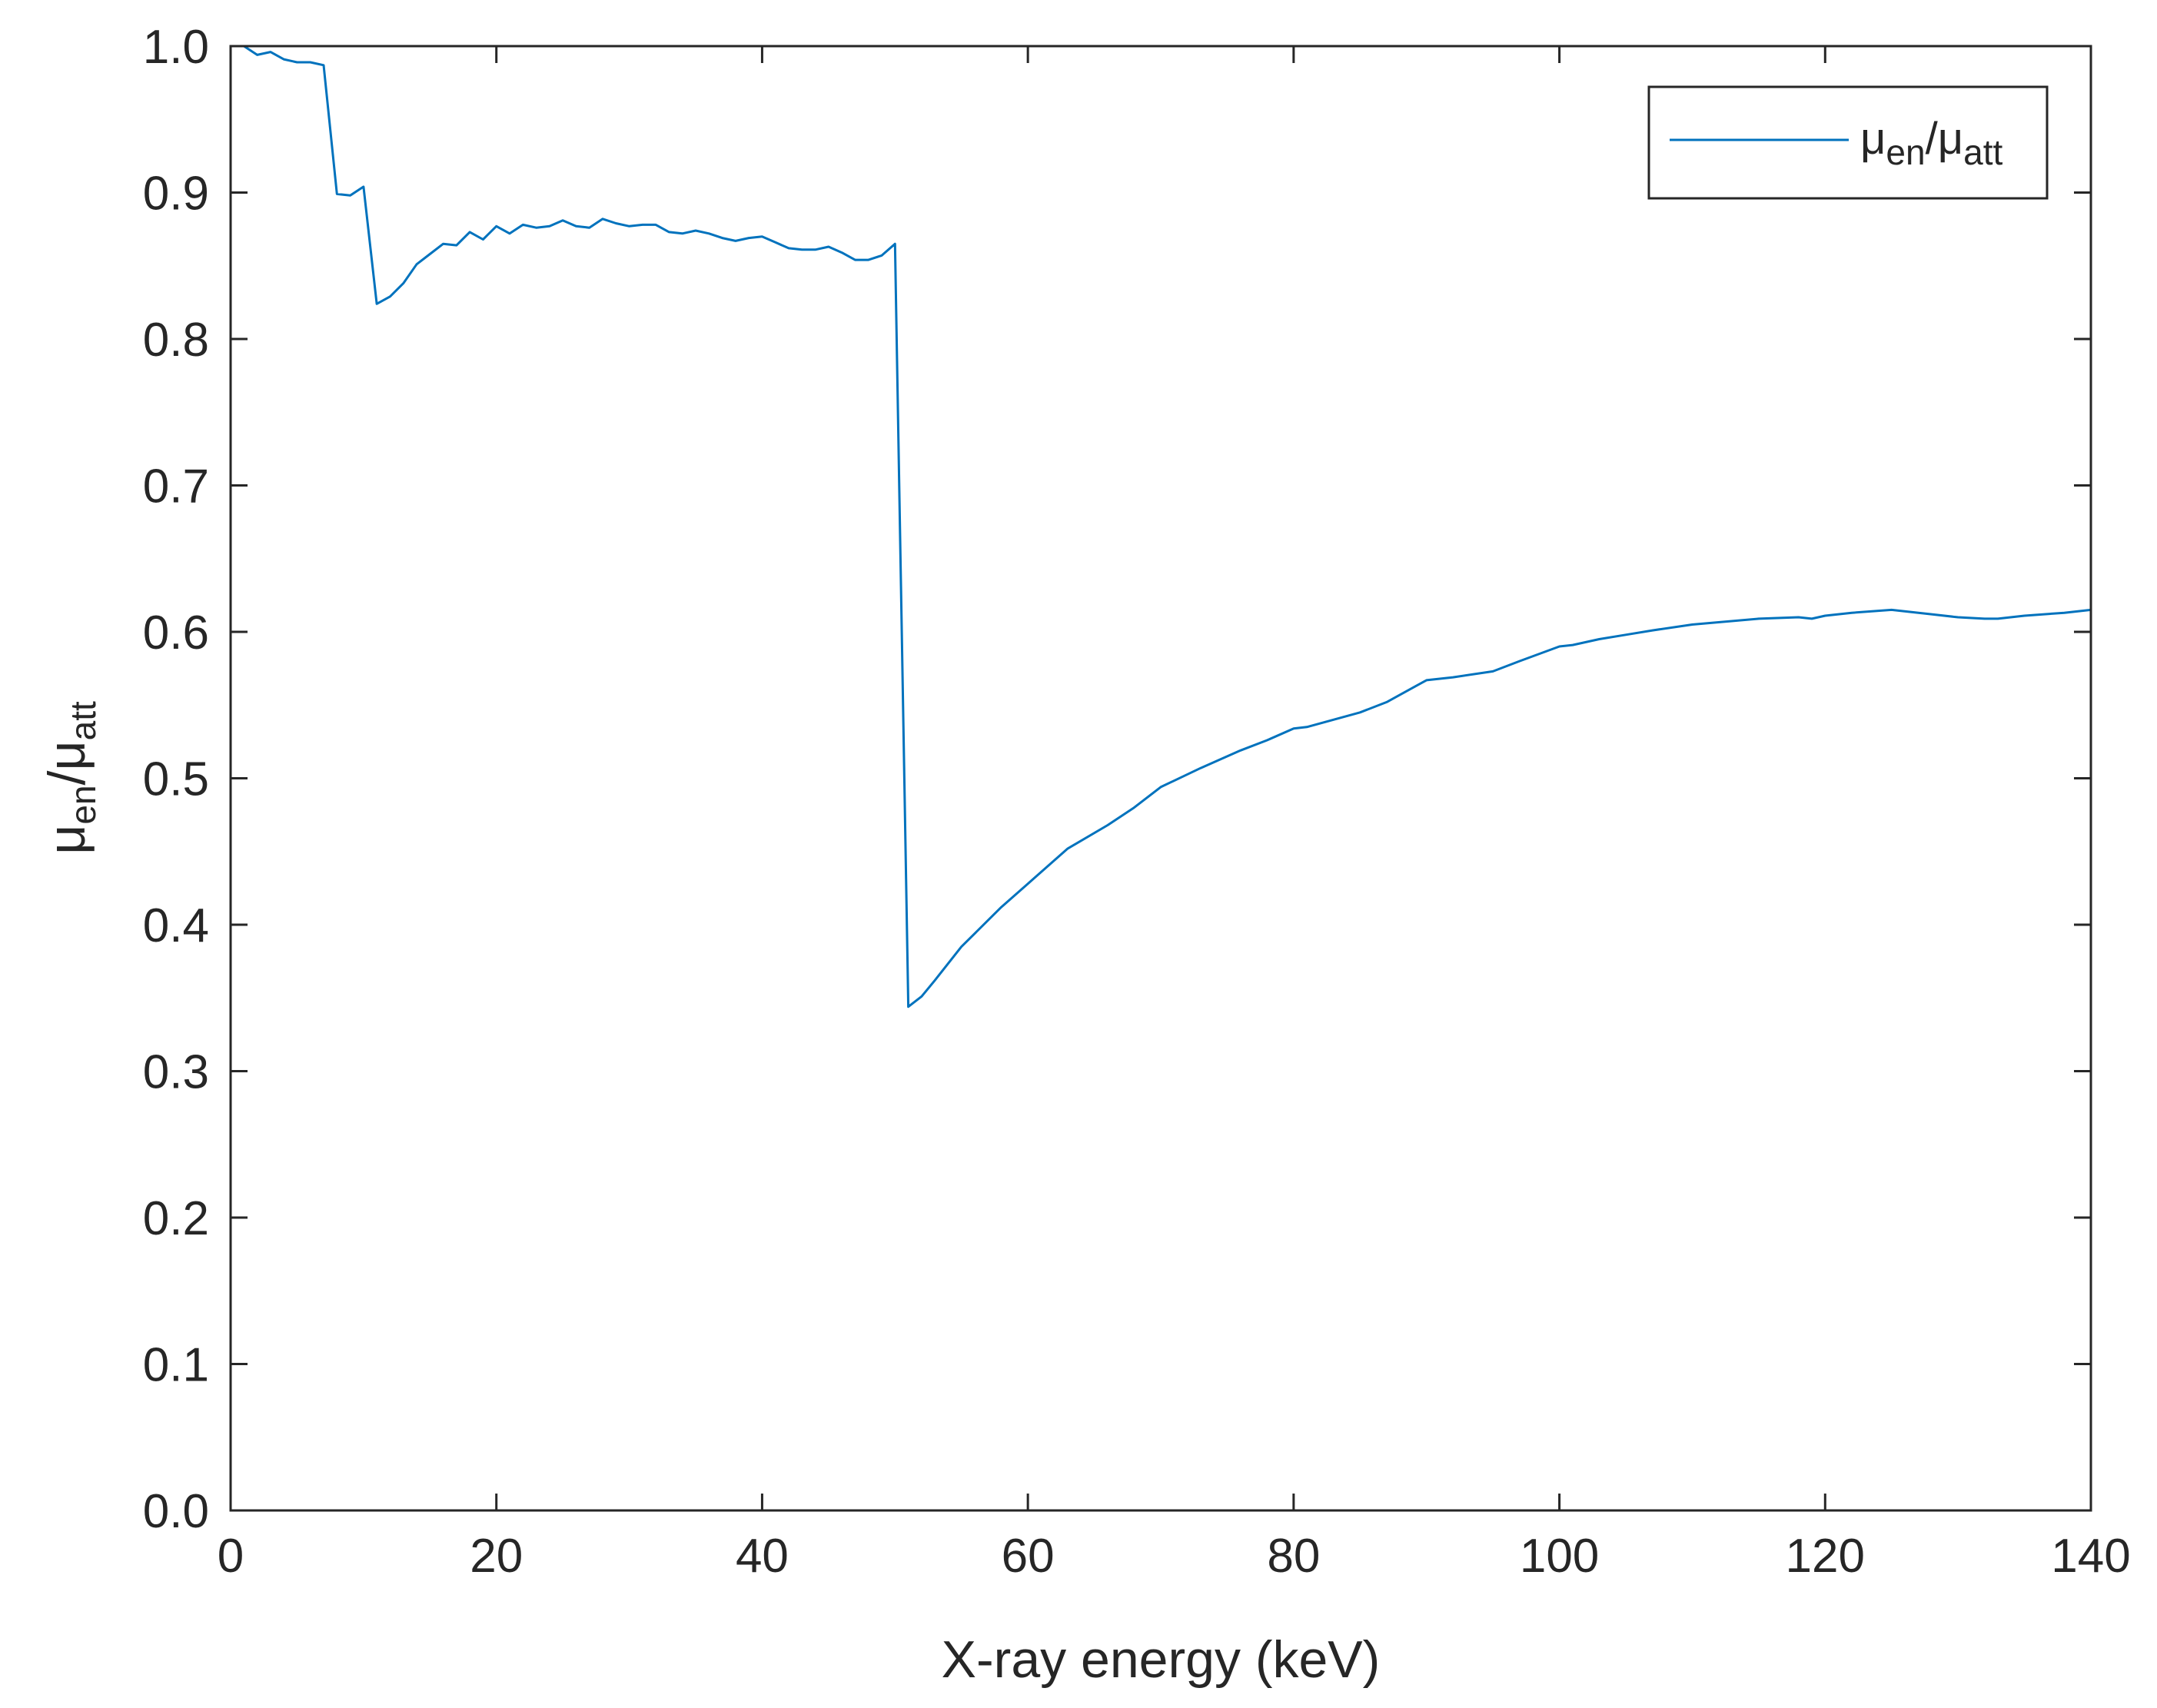 This screenshot has width=2157, height=1708. What do you see at coordinates (1826, 1556) in the screenshot?
I see `x-tick-label: 120` at bounding box center [1826, 1556].